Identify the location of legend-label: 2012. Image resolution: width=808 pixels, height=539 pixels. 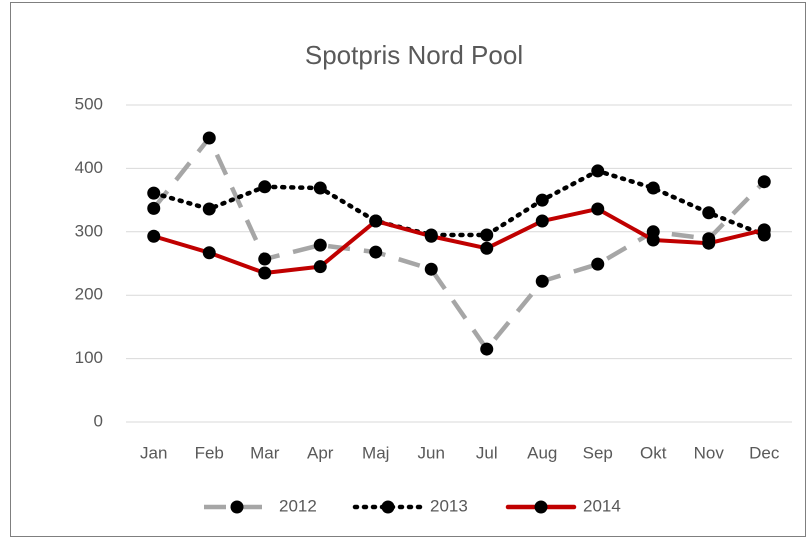
(298, 505).